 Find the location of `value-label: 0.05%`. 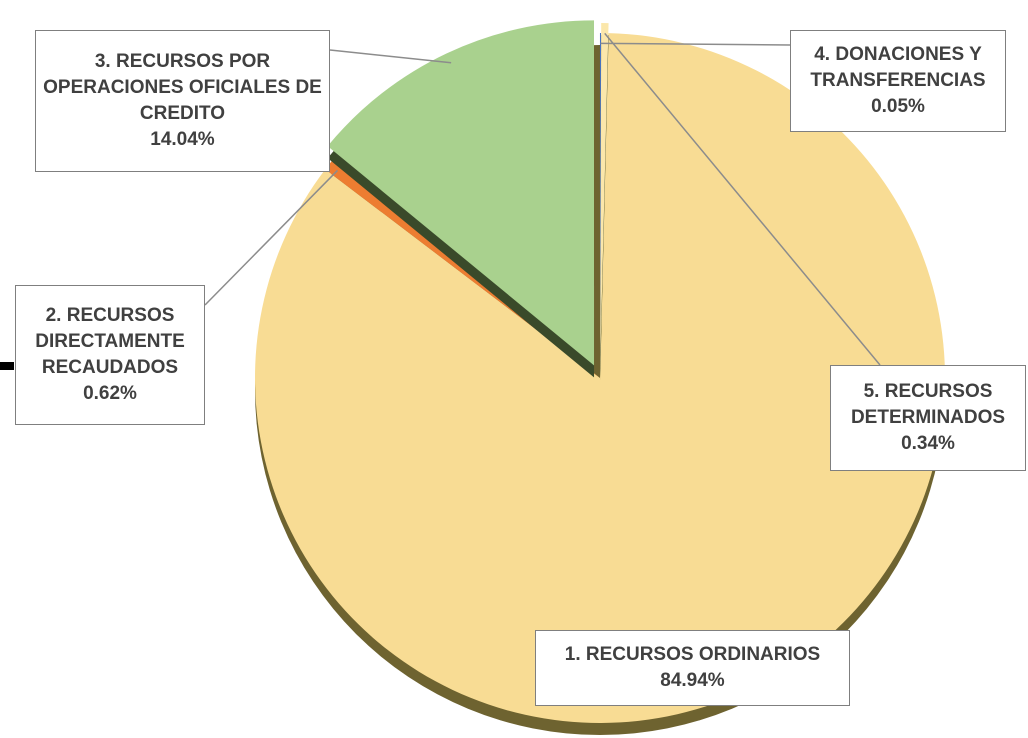

value-label: 0.05% is located at coordinates (898, 106).